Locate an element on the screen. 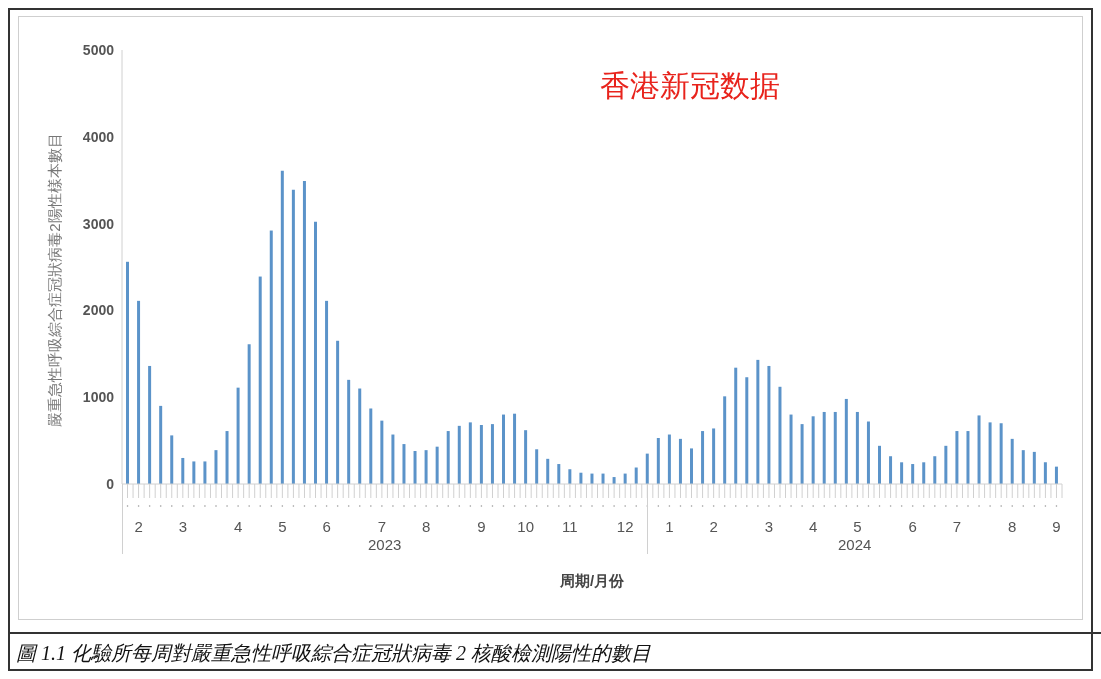 This screenshot has width=1101, height=679. x-tick-label: 3 is located at coordinates (182, 526).